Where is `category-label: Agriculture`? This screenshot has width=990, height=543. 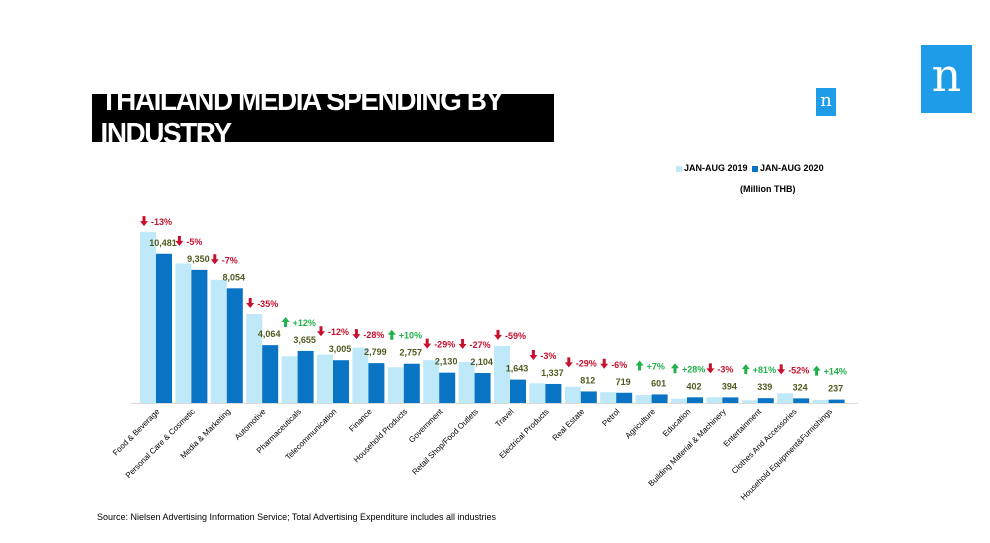
category-label: Agriculture is located at coordinates (641, 424).